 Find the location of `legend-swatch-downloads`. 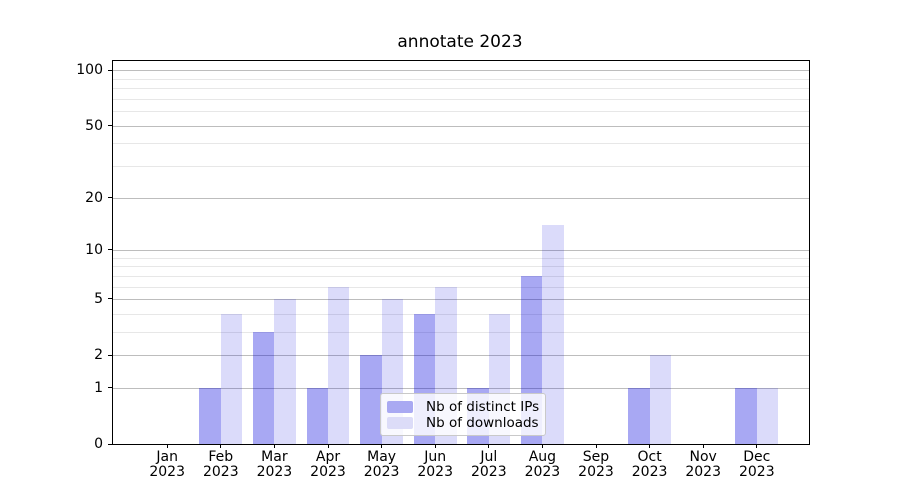

legend-swatch-downloads is located at coordinates (400, 423).